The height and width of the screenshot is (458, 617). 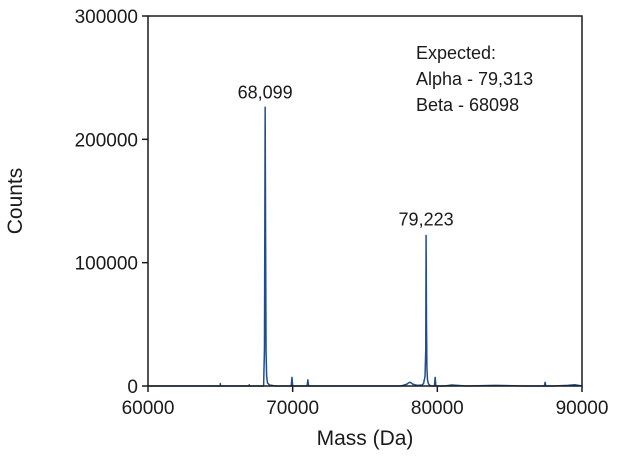 What do you see at coordinates (106, 140) in the screenshot?
I see `y-tick-label: 200000` at bounding box center [106, 140].